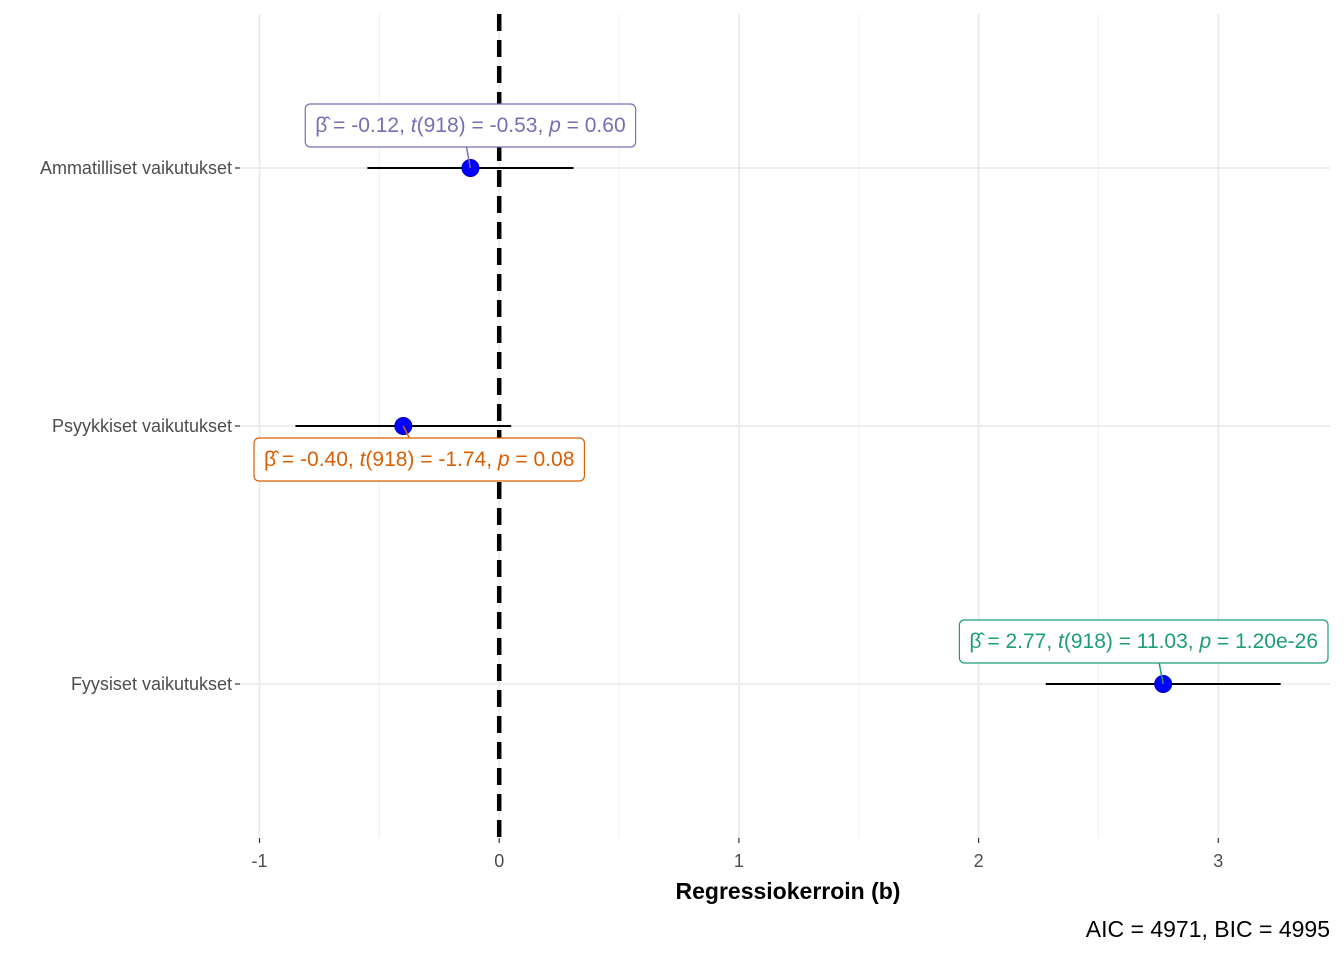 Image resolution: width=1344 pixels, height=960 pixels. I want to click on x-tick-label: 0, so click(499, 861).